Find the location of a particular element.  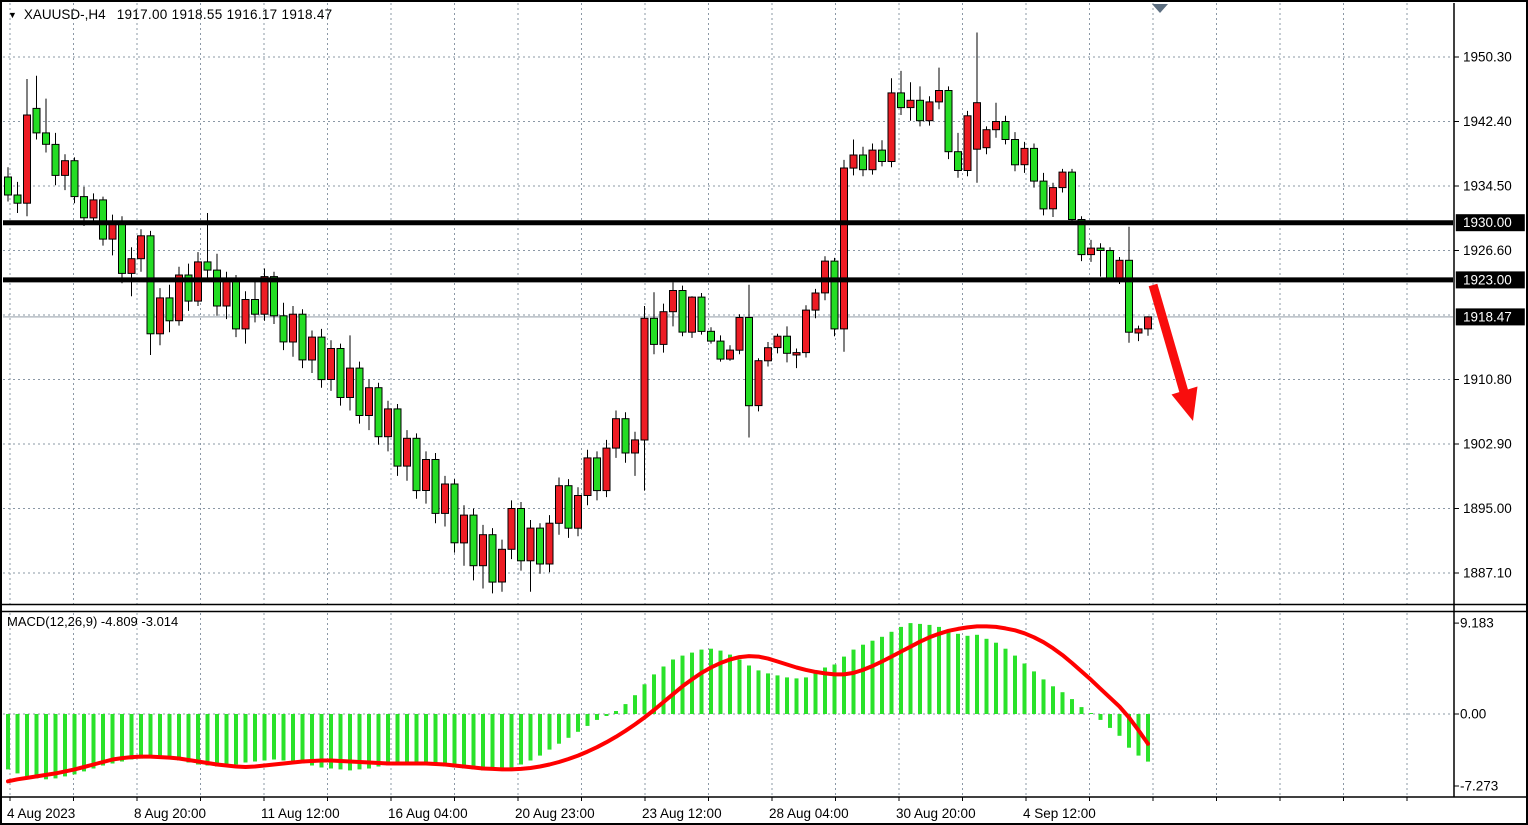

macd-axis-label: -7.273 is located at coordinates (1479, 786).